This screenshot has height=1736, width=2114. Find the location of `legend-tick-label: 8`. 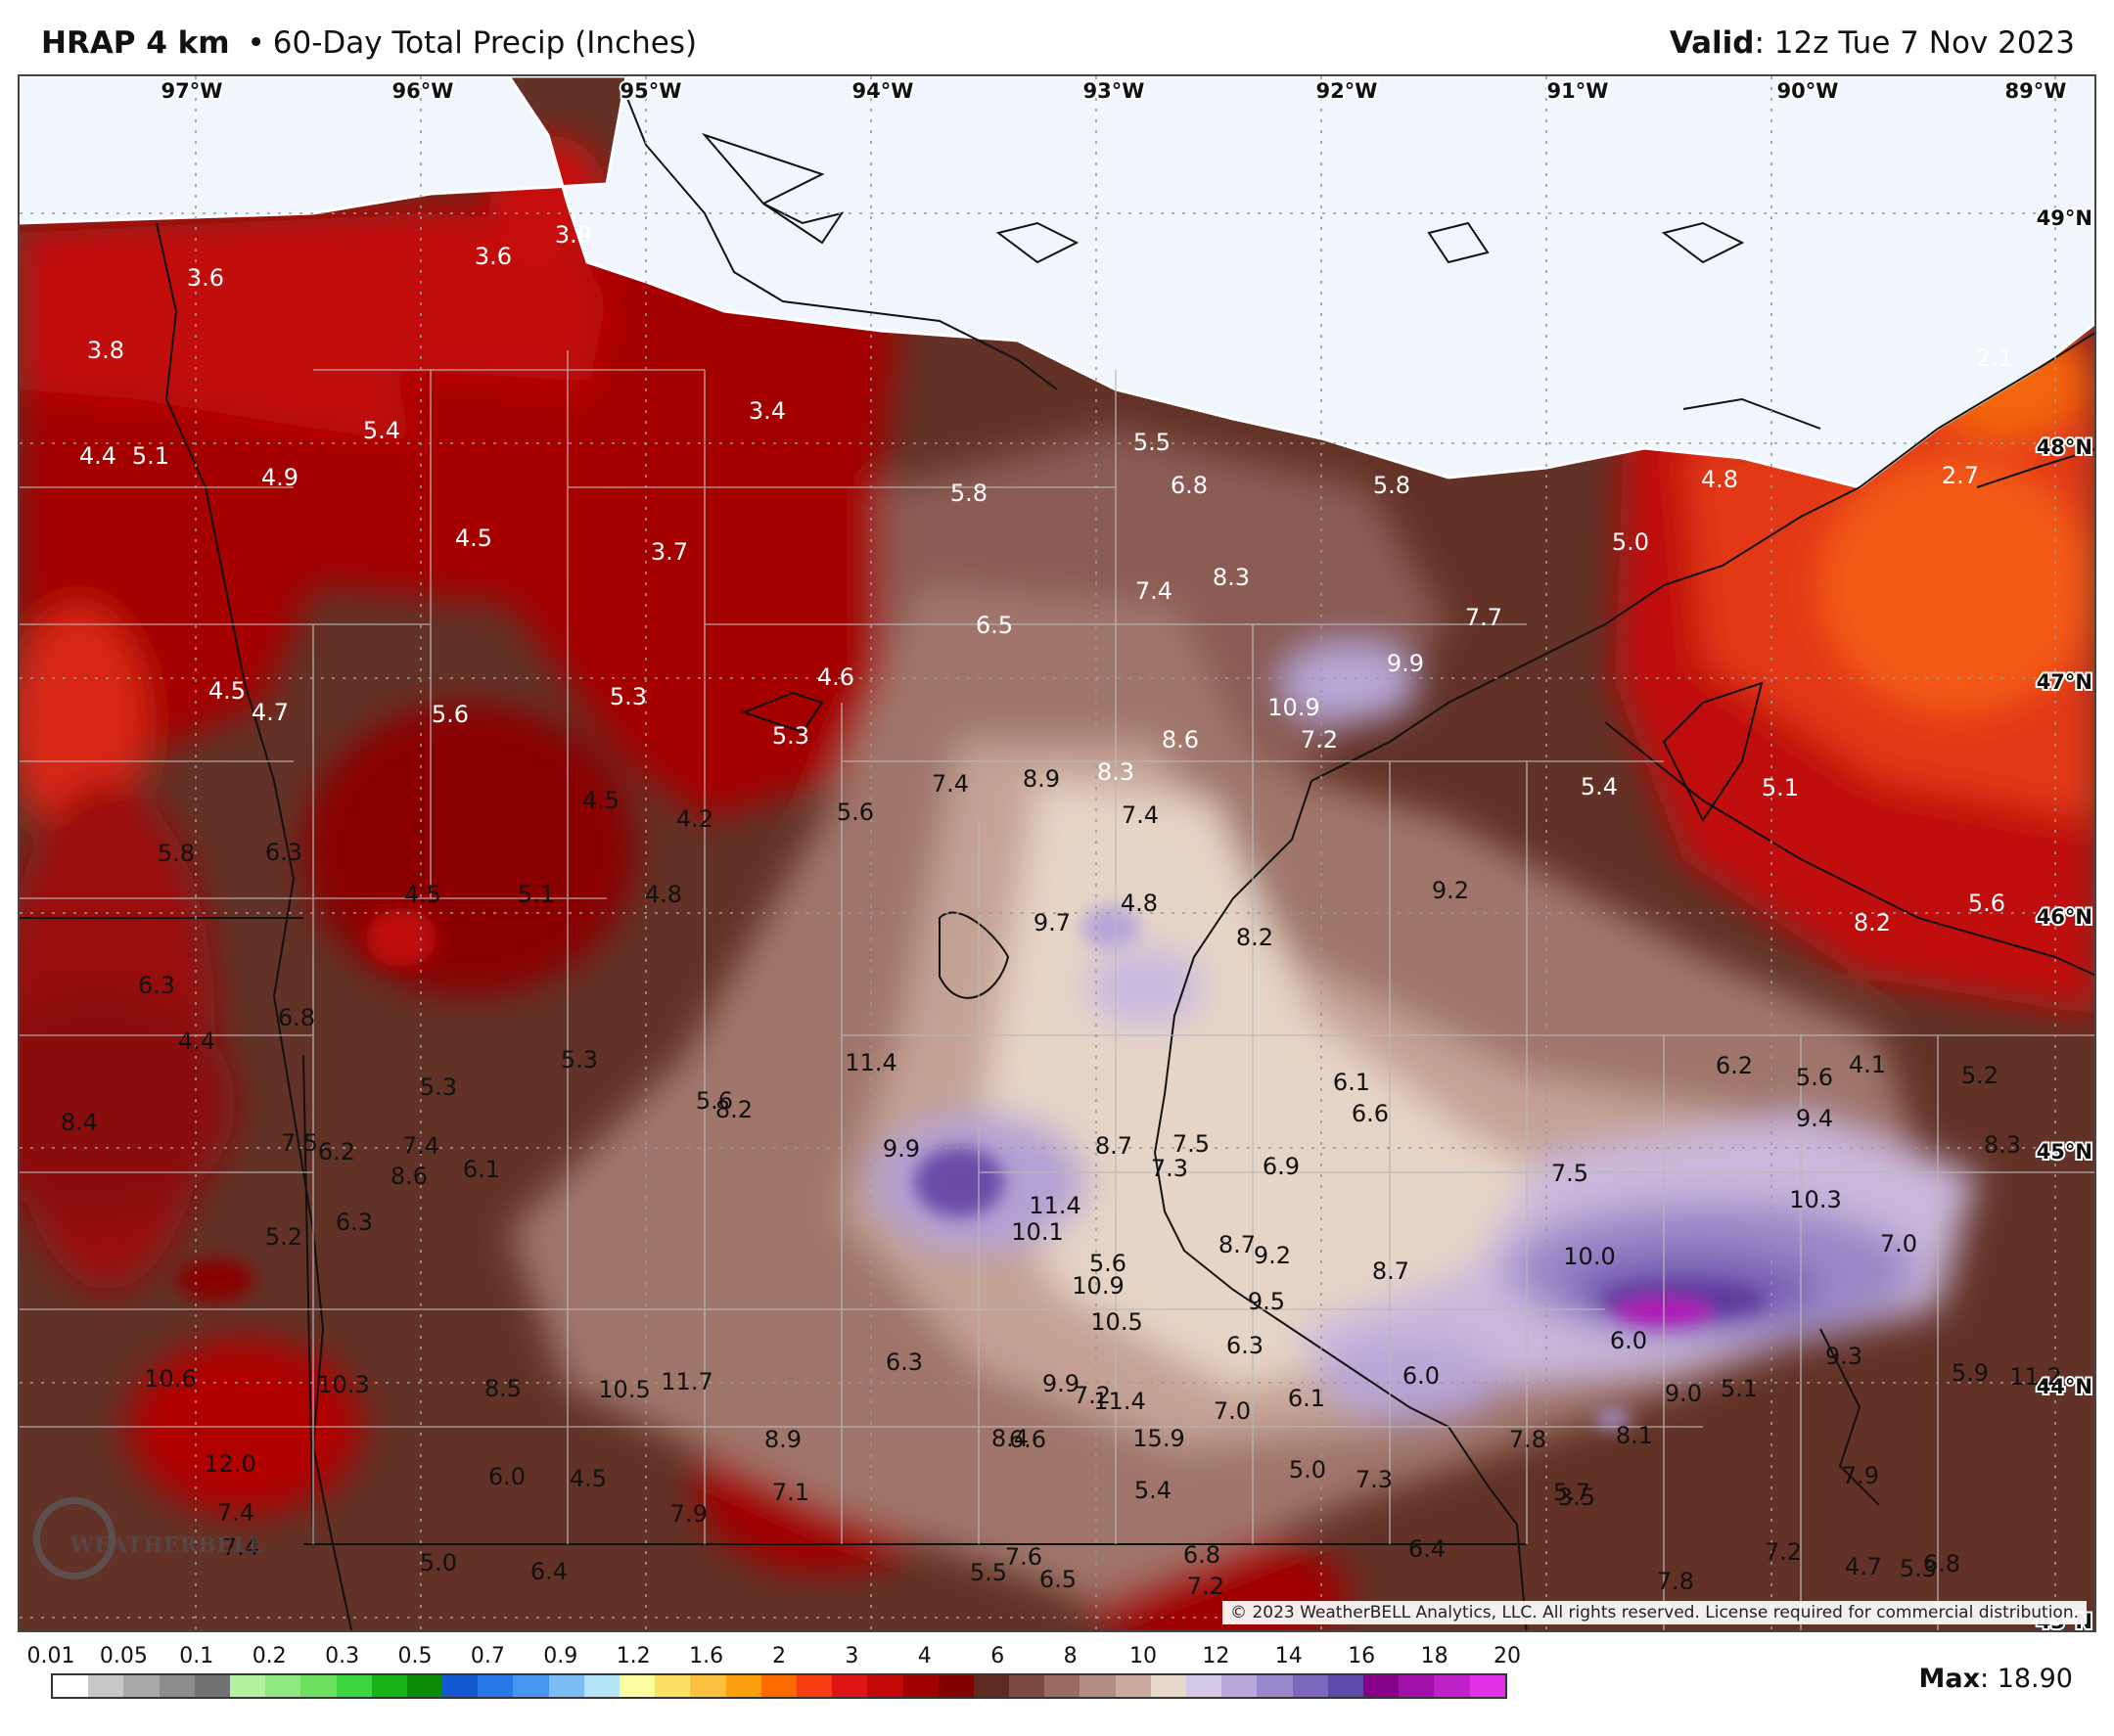

legend-tick-label: 8 is located at coordinates (1070, 1656).